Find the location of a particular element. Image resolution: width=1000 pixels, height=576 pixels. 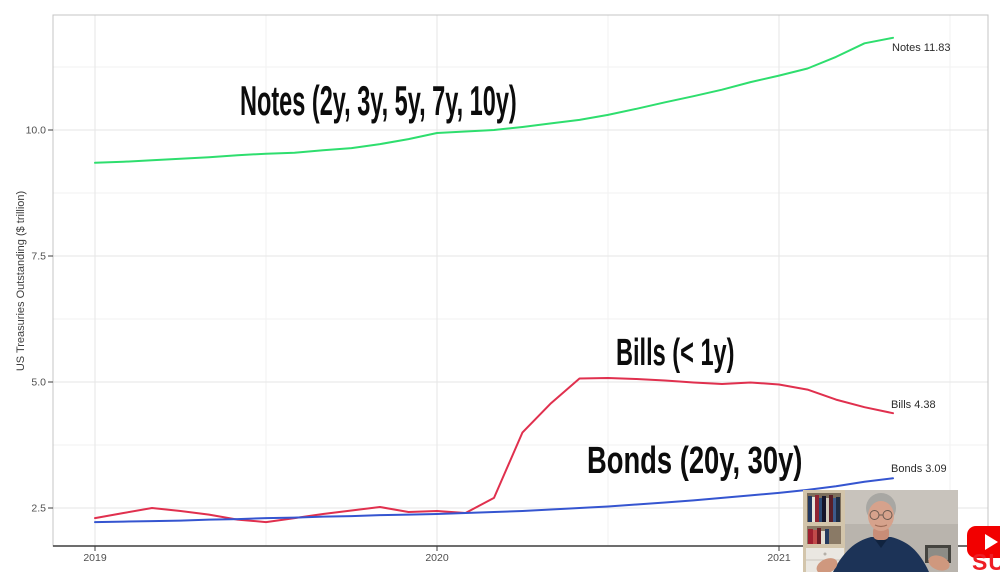

webcam-overlay is located at coordinates (880, 531).